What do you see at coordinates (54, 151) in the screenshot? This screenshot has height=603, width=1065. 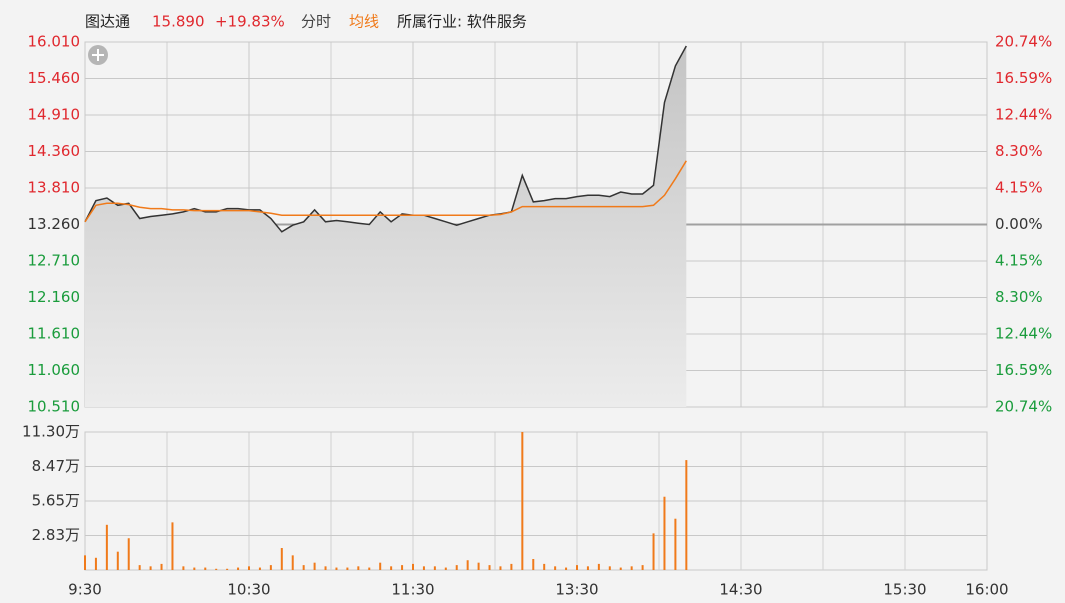 I see `y-tick-label: 14.360` at bounding box center [54, 151].